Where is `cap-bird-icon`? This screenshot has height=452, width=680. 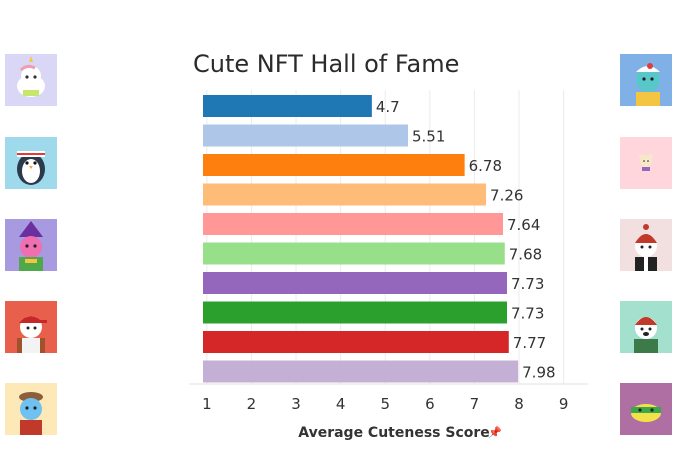 cap-bird-icon is located at coordinates (646, 80).